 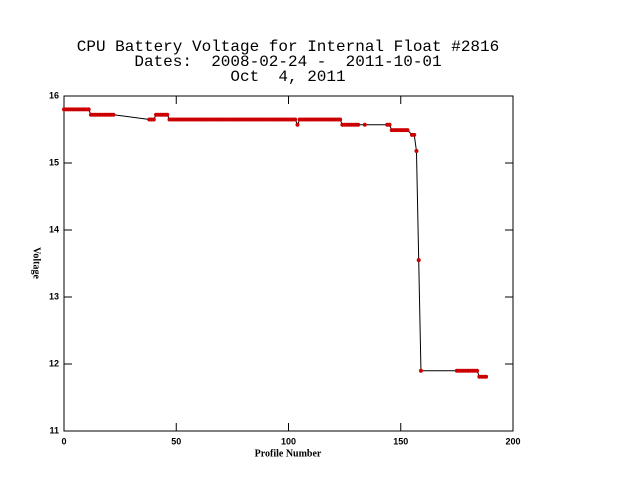 What do you see at coordinates (54, 430) in the screenshot?
I see `y-tick-label: 11` at bounding box center [54, 430].